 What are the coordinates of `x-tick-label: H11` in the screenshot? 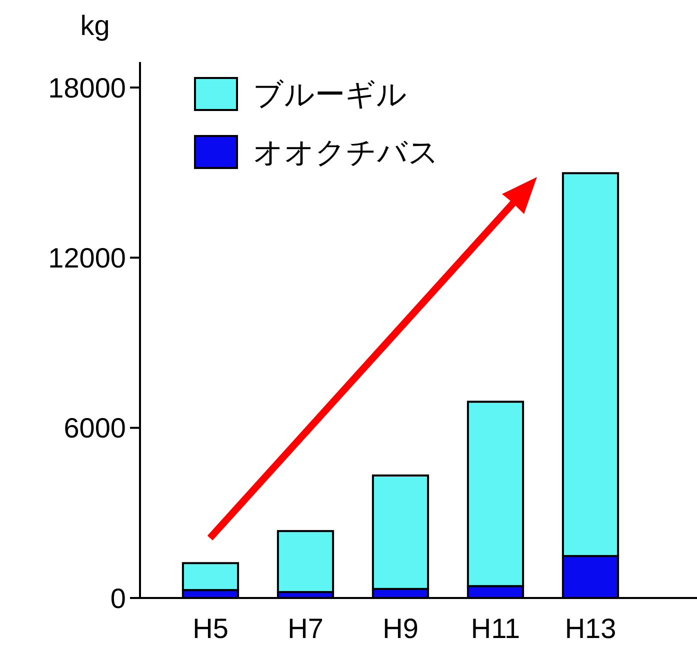 It's located at (495, 628).